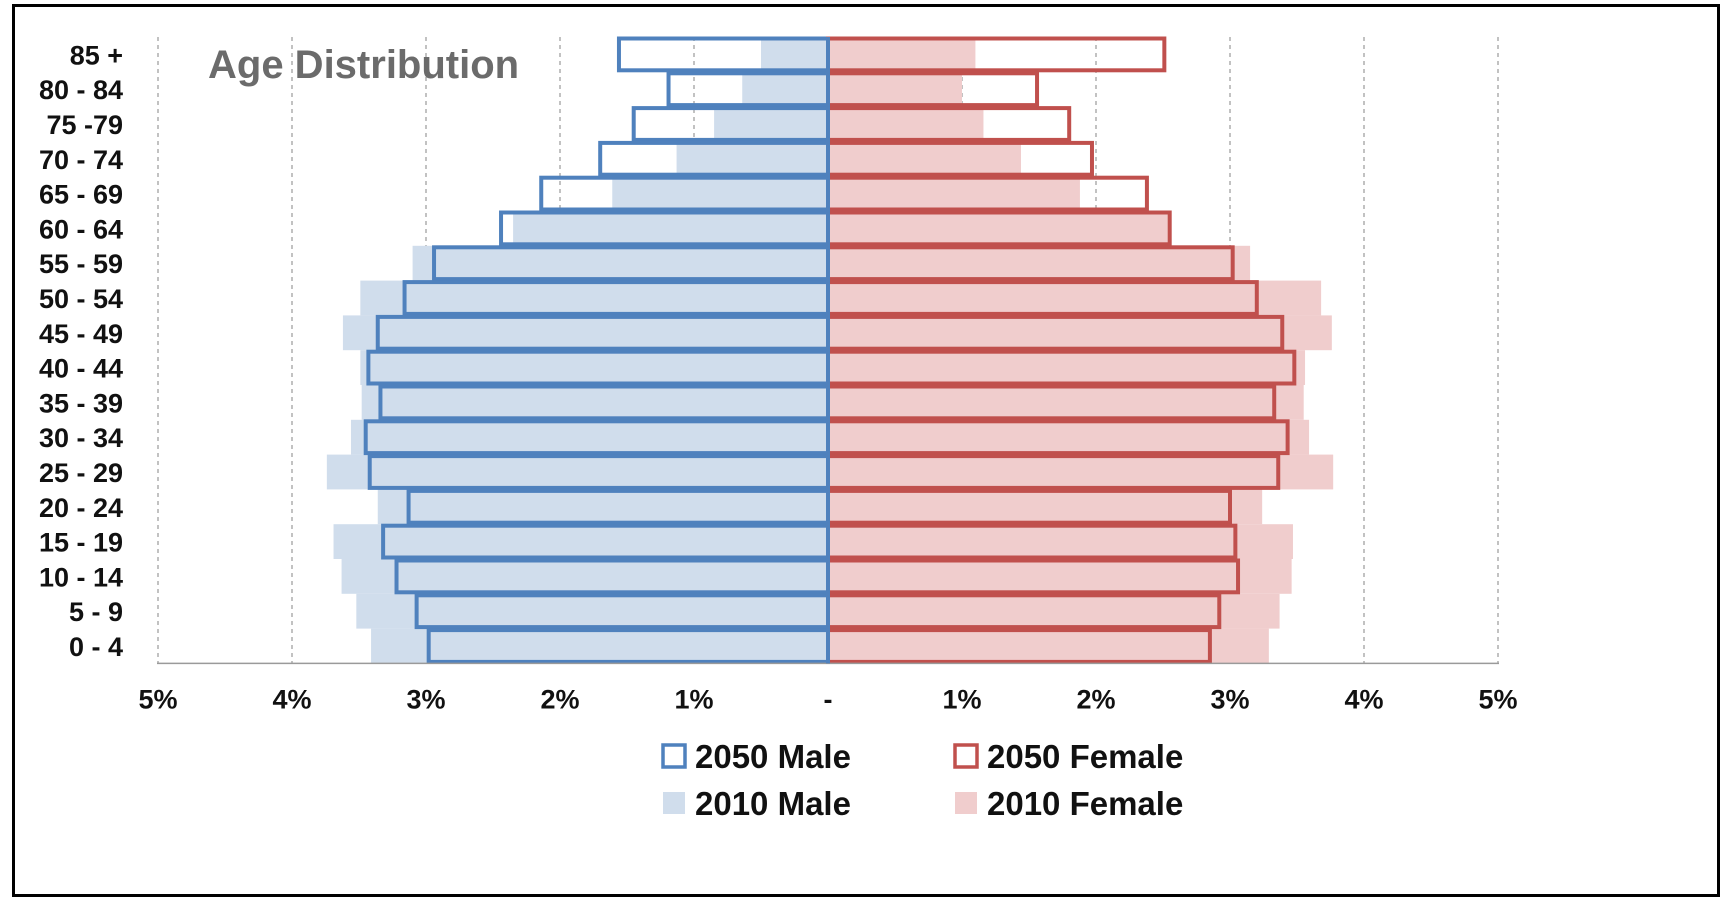  What do you see at coordinates (81, 403) in the screenshot?
I see `y-tick-label-35-39: 35 - 39` at bounding box center [81, 403].